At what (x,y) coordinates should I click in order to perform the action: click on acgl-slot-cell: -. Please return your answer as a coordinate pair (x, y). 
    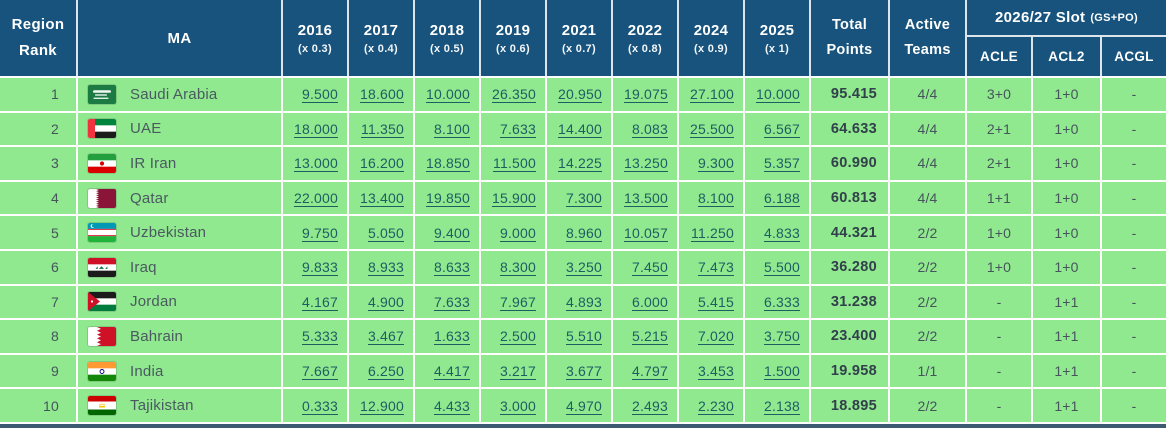
    Looking at the image, I should click on (1134, 267).